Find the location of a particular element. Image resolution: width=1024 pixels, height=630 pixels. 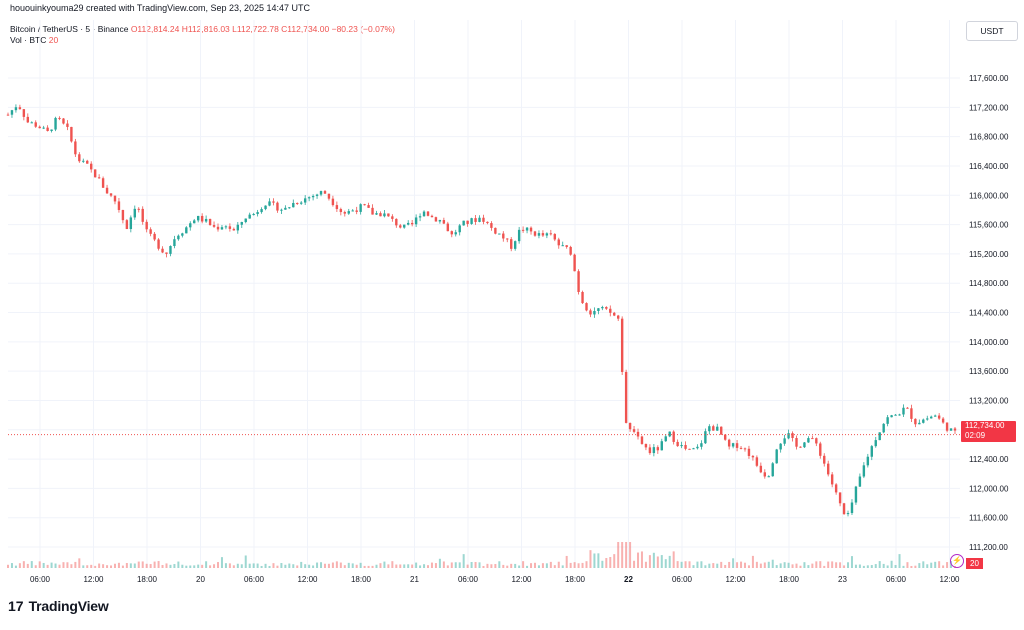

tradingview-logo: 17 TradingView is located at coordinates (58, 606).